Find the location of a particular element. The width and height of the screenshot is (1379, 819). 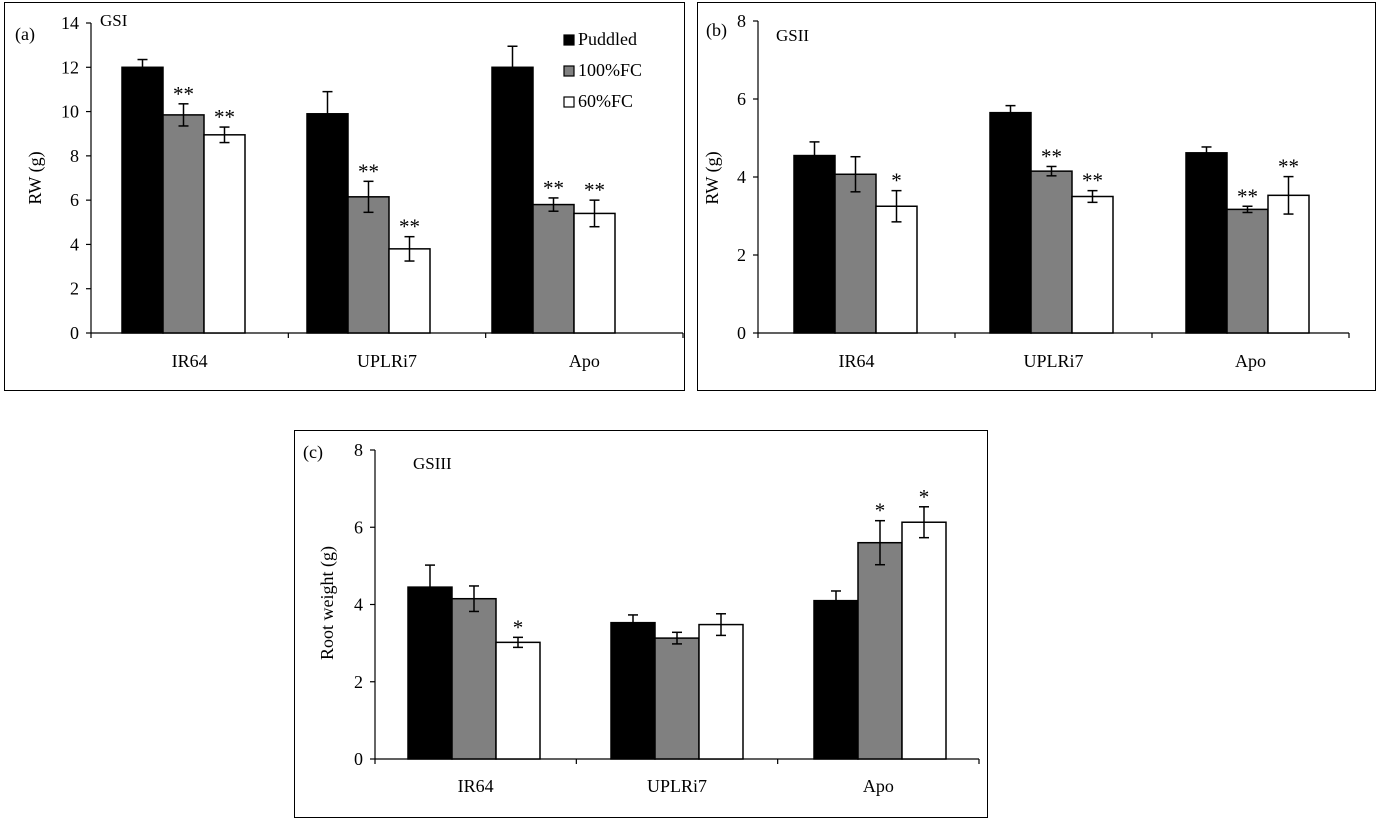

panel-label: (a) is located at coordinates (25, 34).